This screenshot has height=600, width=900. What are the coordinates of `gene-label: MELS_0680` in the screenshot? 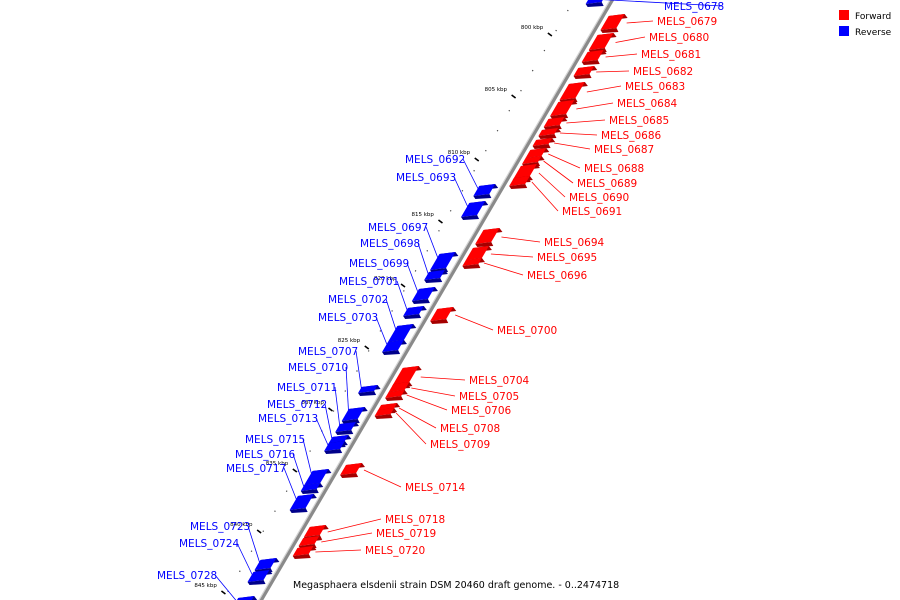 It's located at (679, 38).